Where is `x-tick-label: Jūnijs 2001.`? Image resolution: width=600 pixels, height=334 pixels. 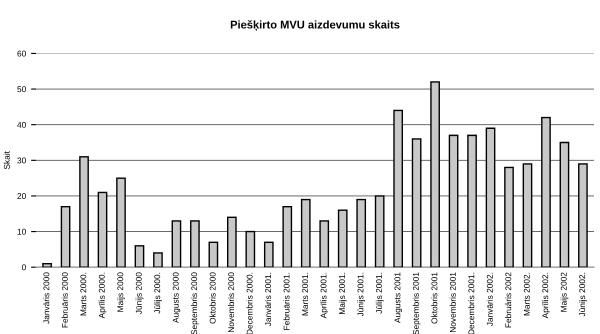
x-tick-label: Jūnijs 2001. is located at coordinates (361, 294).